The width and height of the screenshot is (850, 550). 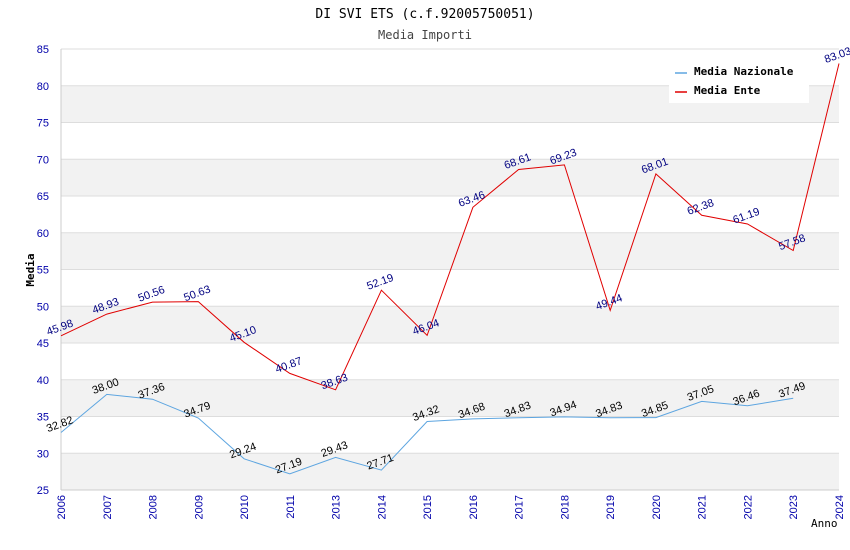 What do you see at coordinates (62, 507) in the screenshot?
I see `x-tick-2006: 2006` at bounding box center [62, 507].